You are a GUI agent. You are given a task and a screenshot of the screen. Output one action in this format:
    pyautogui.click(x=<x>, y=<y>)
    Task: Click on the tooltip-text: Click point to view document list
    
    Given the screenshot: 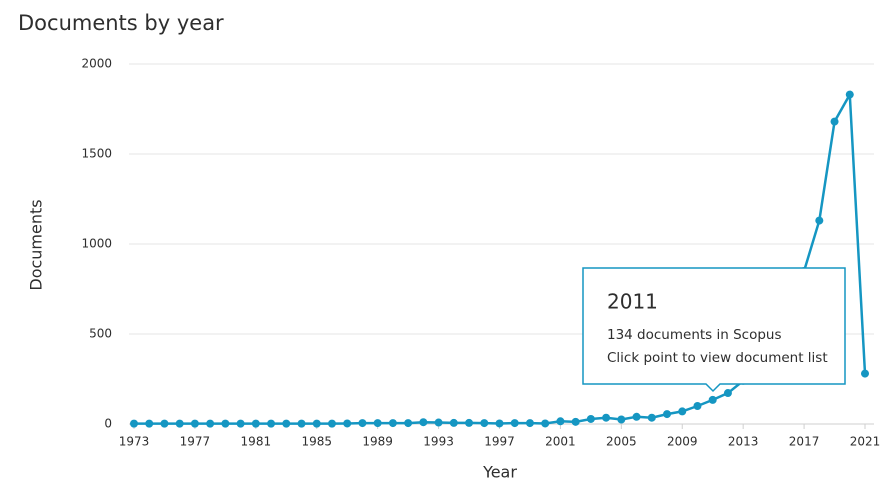 What is the action you would take?
    pyautogui.click(x=717, y=358)
    